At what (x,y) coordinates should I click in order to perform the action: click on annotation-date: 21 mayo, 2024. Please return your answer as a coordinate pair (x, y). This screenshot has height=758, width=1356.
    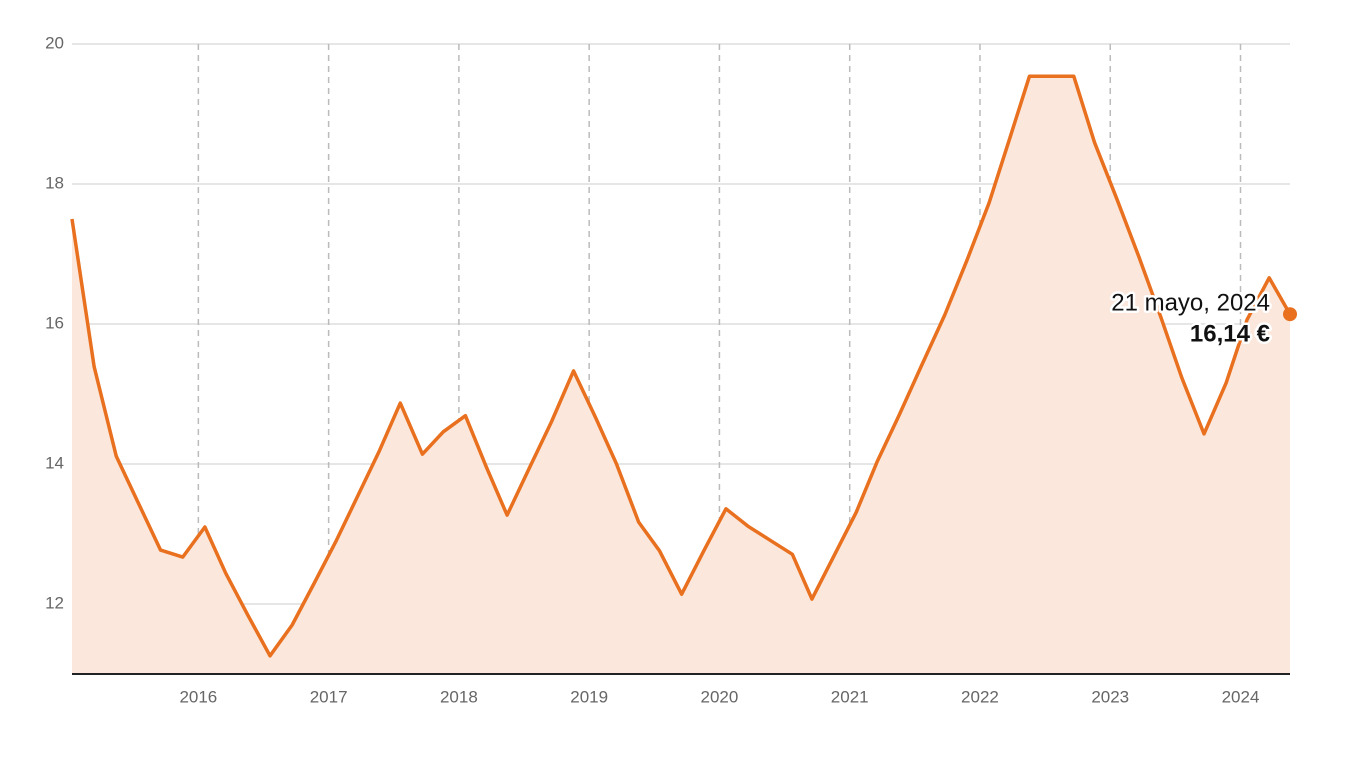
    Looking at the image, I should click on (1190, 303).